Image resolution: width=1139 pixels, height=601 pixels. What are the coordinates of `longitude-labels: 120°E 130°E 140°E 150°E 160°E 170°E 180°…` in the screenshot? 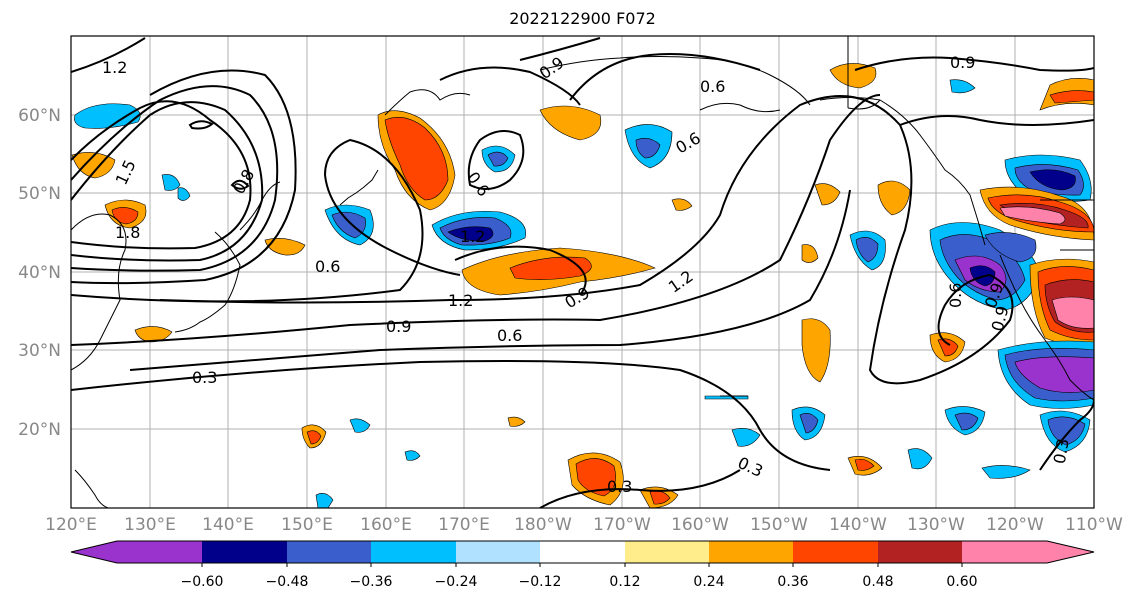 It's located at (584, 525).